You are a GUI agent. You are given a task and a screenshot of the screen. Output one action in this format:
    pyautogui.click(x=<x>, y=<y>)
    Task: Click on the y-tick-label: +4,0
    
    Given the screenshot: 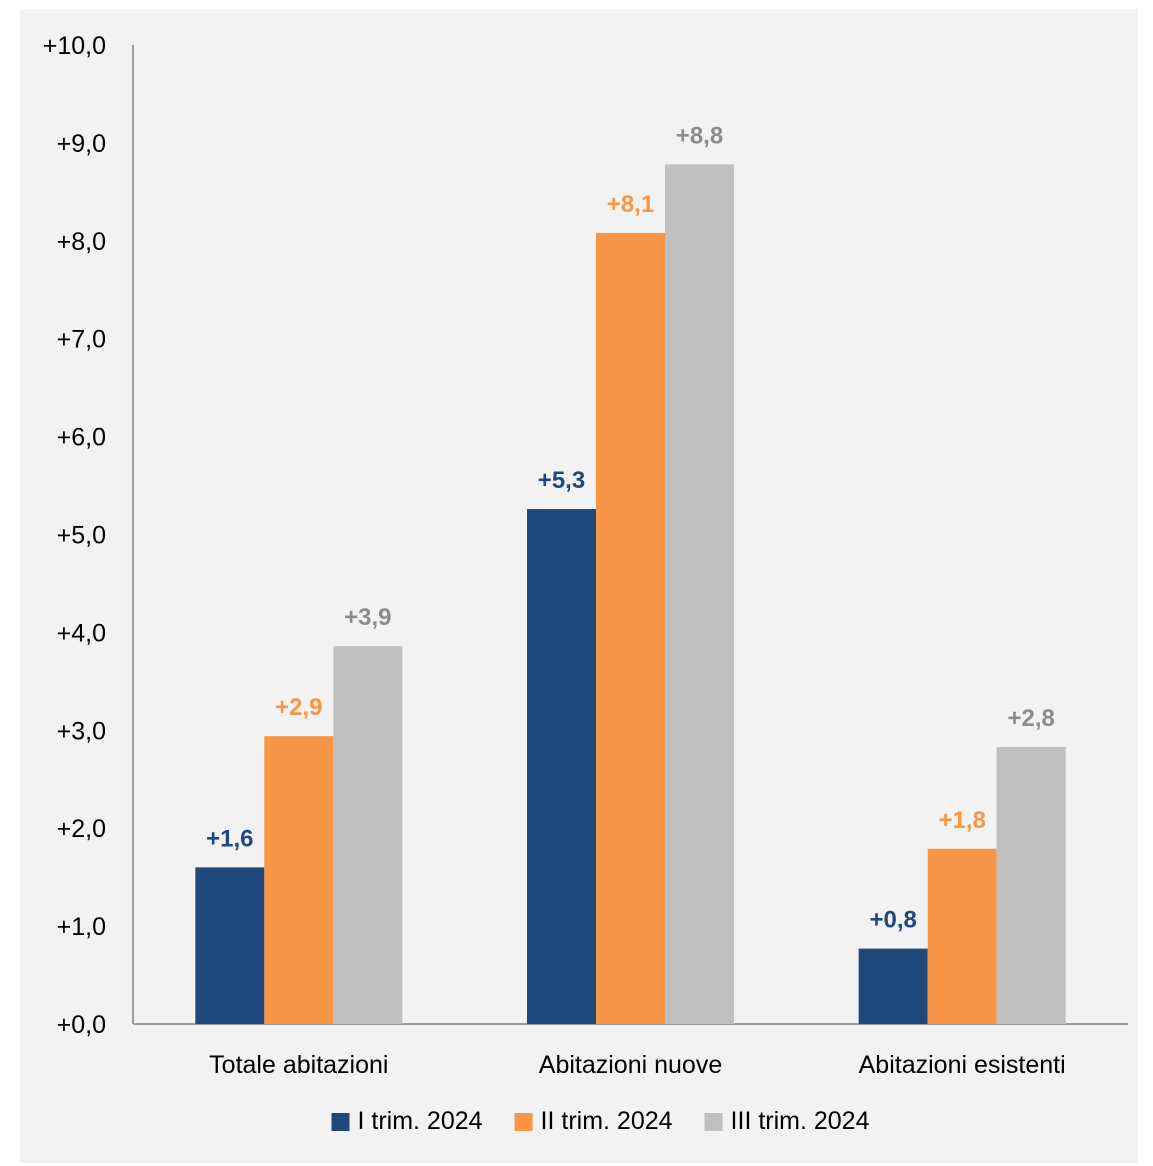 What is the action you would take?
    pyautogui.click(x=81, y=633)
    